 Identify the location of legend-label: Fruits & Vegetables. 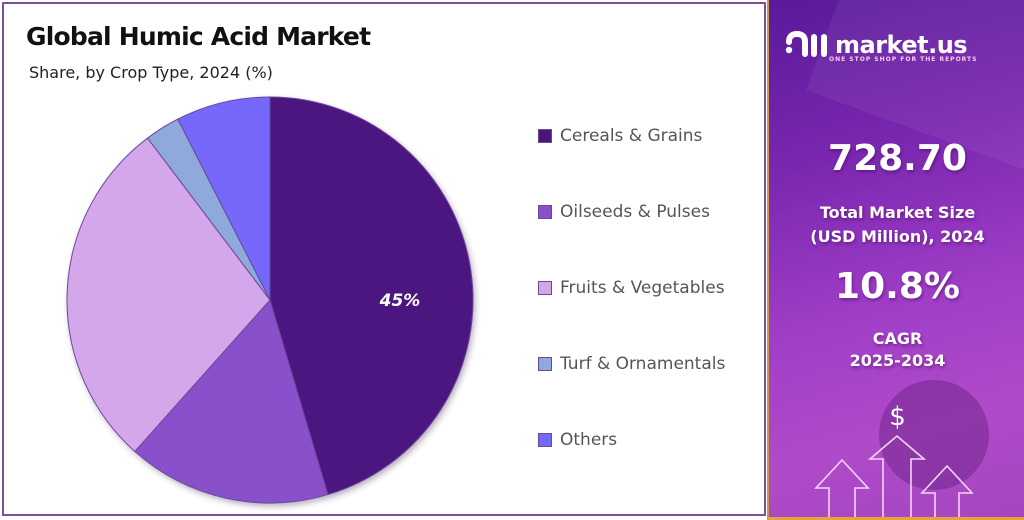
(642, 288).